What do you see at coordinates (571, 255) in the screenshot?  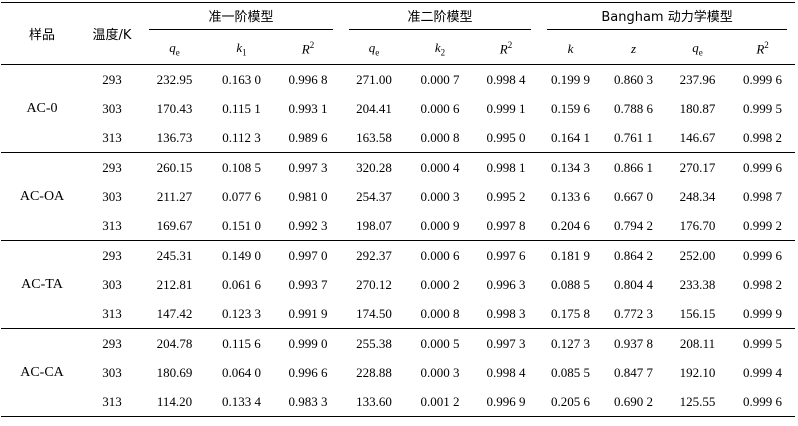 I see `value-cell: 0.181 9` at bounding box center [571, 255].